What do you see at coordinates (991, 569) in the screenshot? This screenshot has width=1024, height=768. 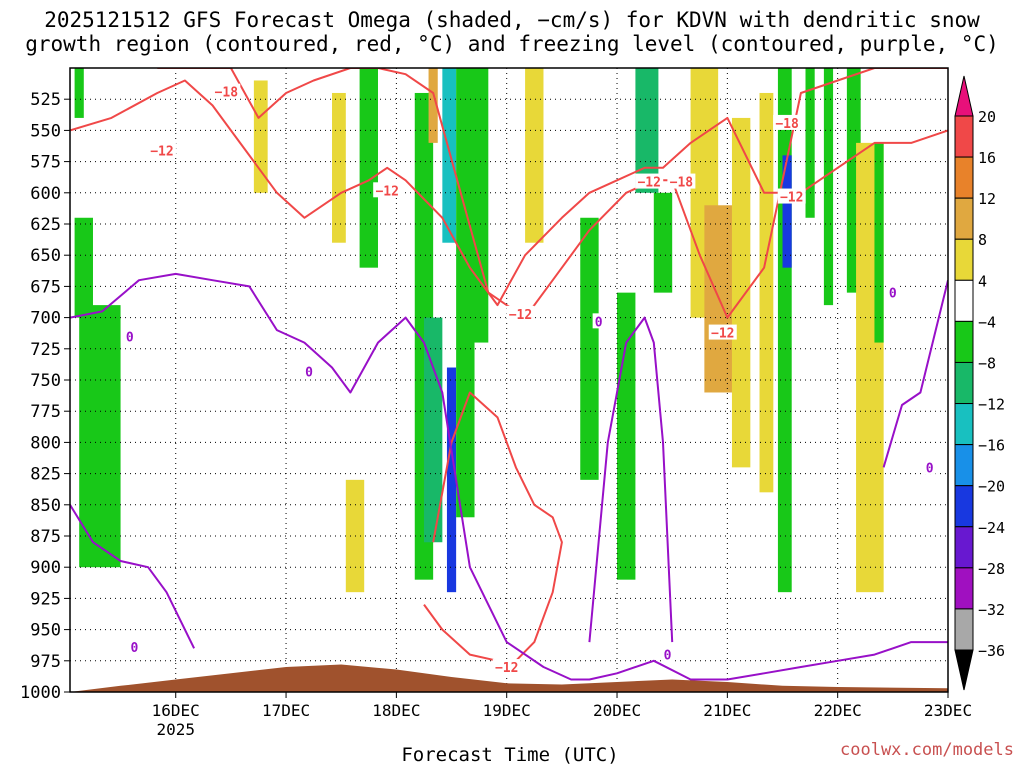 I see `colorbar-tick-label: −28` at bounding box center [991, 569].